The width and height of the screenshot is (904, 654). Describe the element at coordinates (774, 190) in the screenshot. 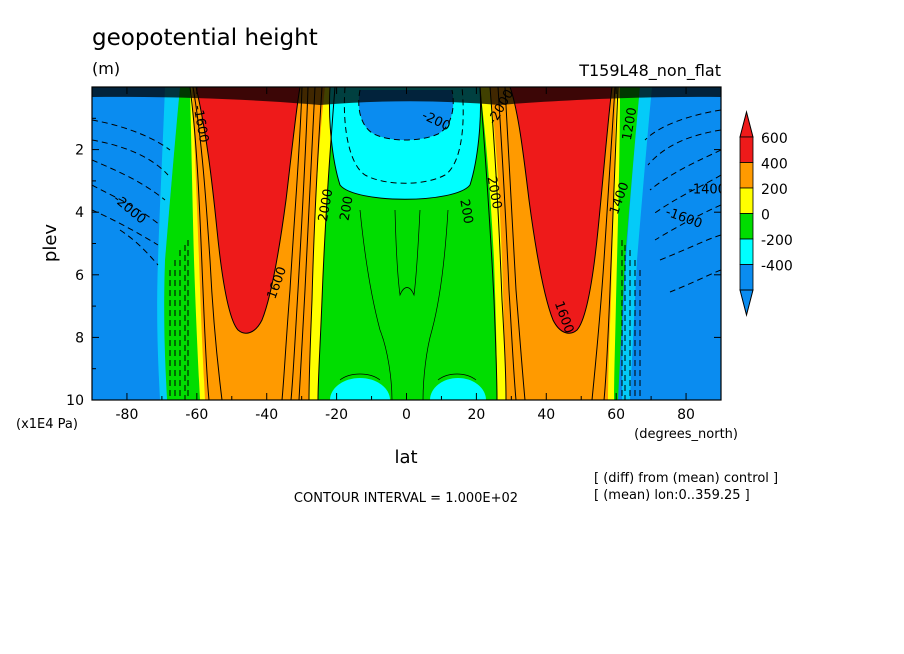

I see `colorbar-tick-label: 200` at that location.